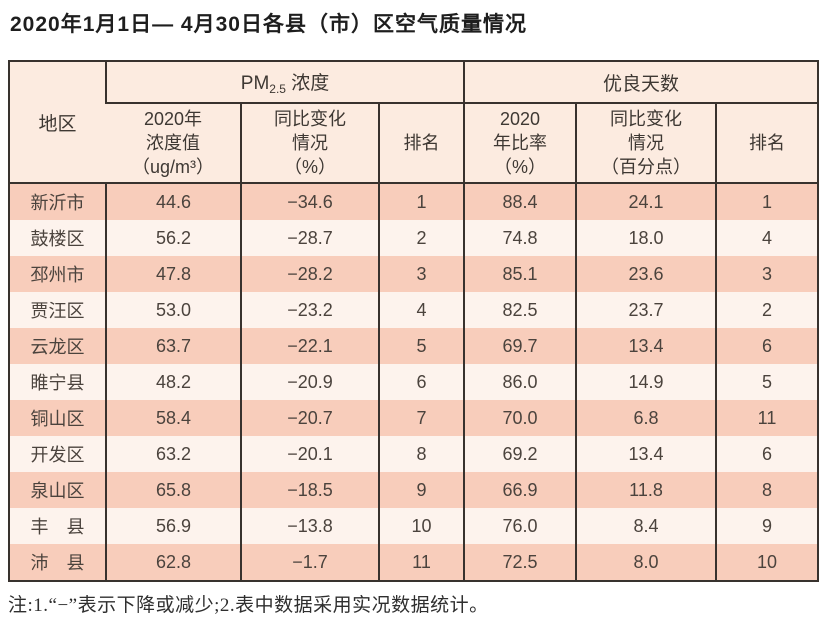 Image resolution: width=825 pixels, height=620 pixels. Describe the element at coordinates (173, 274) in the screenshot. I see `pm-value-cell: 47.8` at that location.